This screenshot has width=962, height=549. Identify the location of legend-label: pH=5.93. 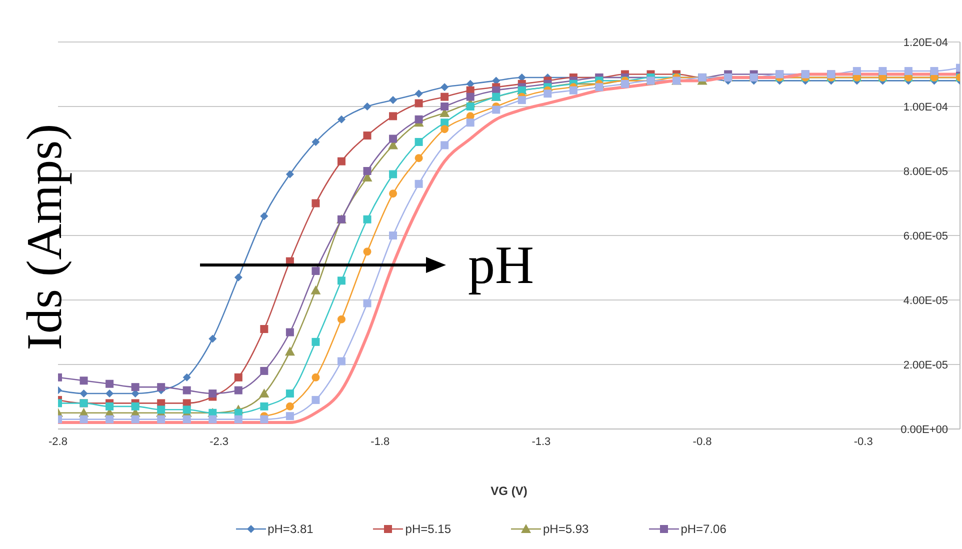
(566, 529).